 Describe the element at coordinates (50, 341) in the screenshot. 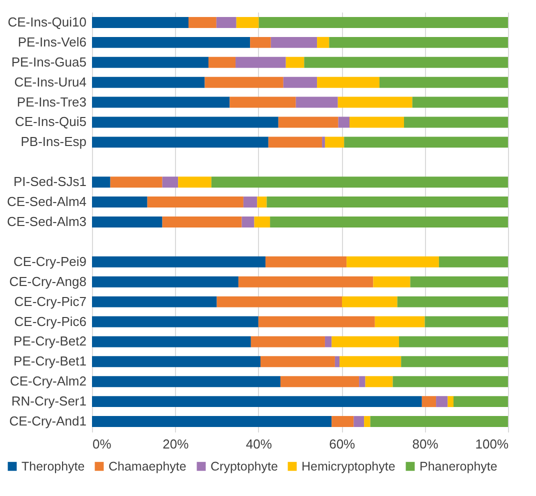

I see `y-tick-label: PE-Cry-Bet2` at that location.